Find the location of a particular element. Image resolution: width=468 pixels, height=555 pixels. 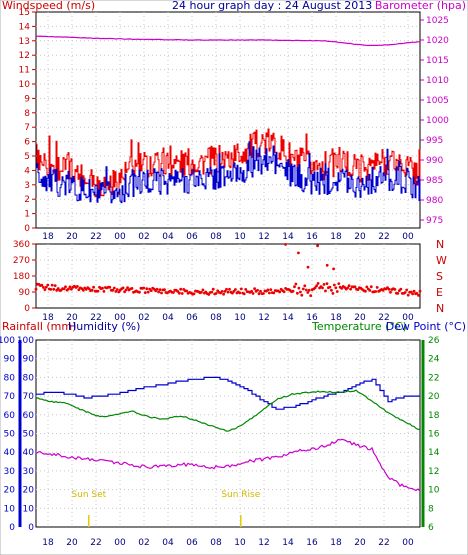

x-tick-label: 14 is located at coordinates (288, 237).